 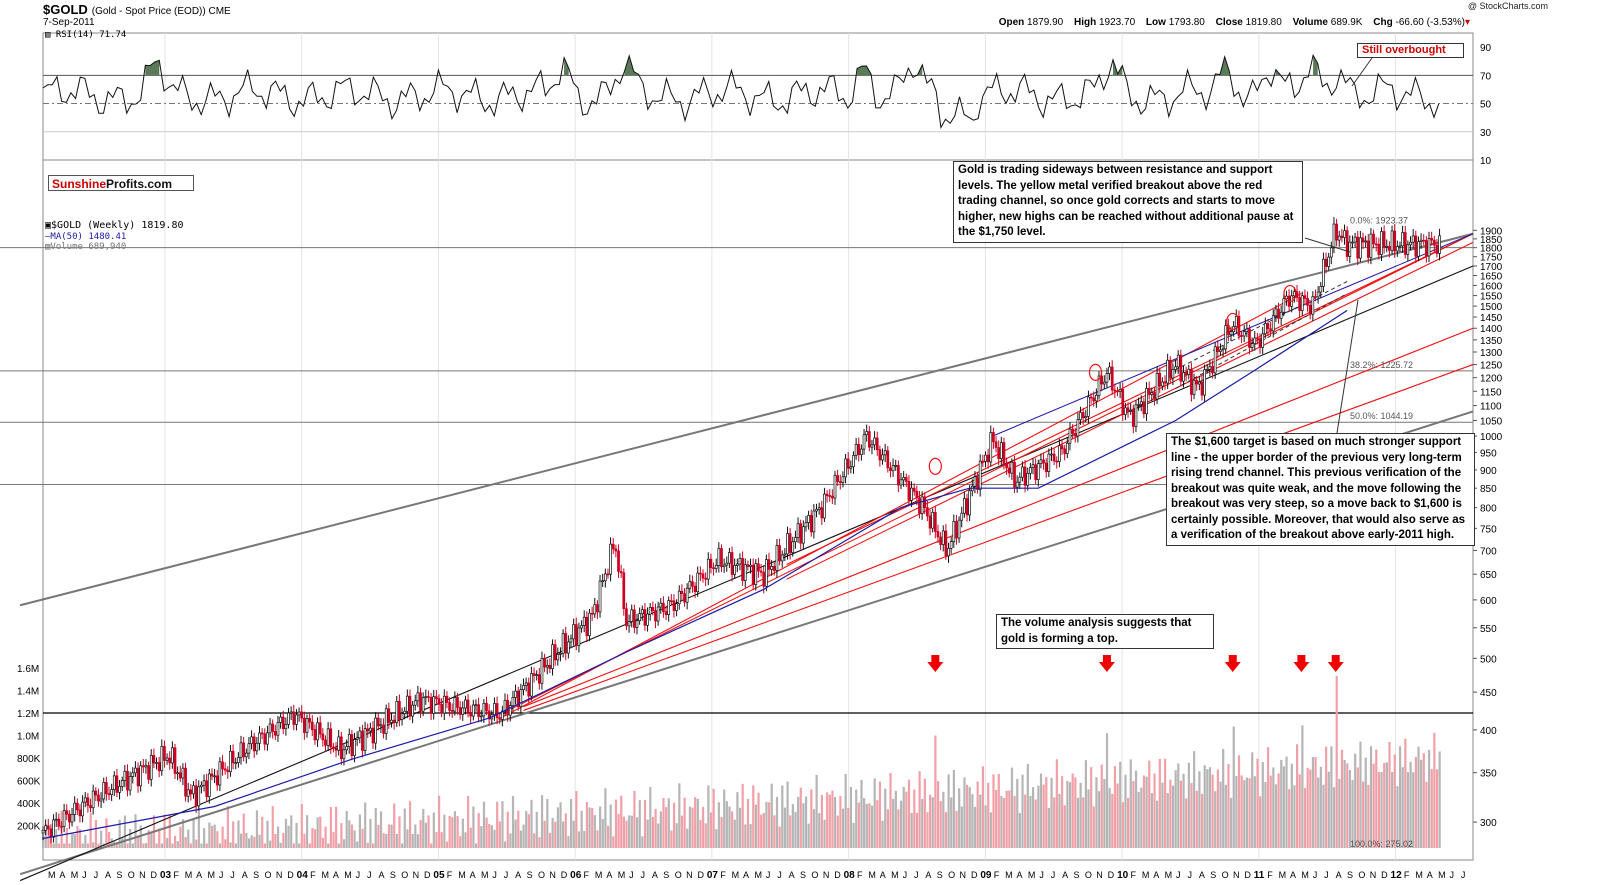 What do you see at coordinates (137, 9) in the screenshot?
I see `chart-title: $GOLD (Gold - Spot Price (EOD)) CME` at bounding box center [137, 9].